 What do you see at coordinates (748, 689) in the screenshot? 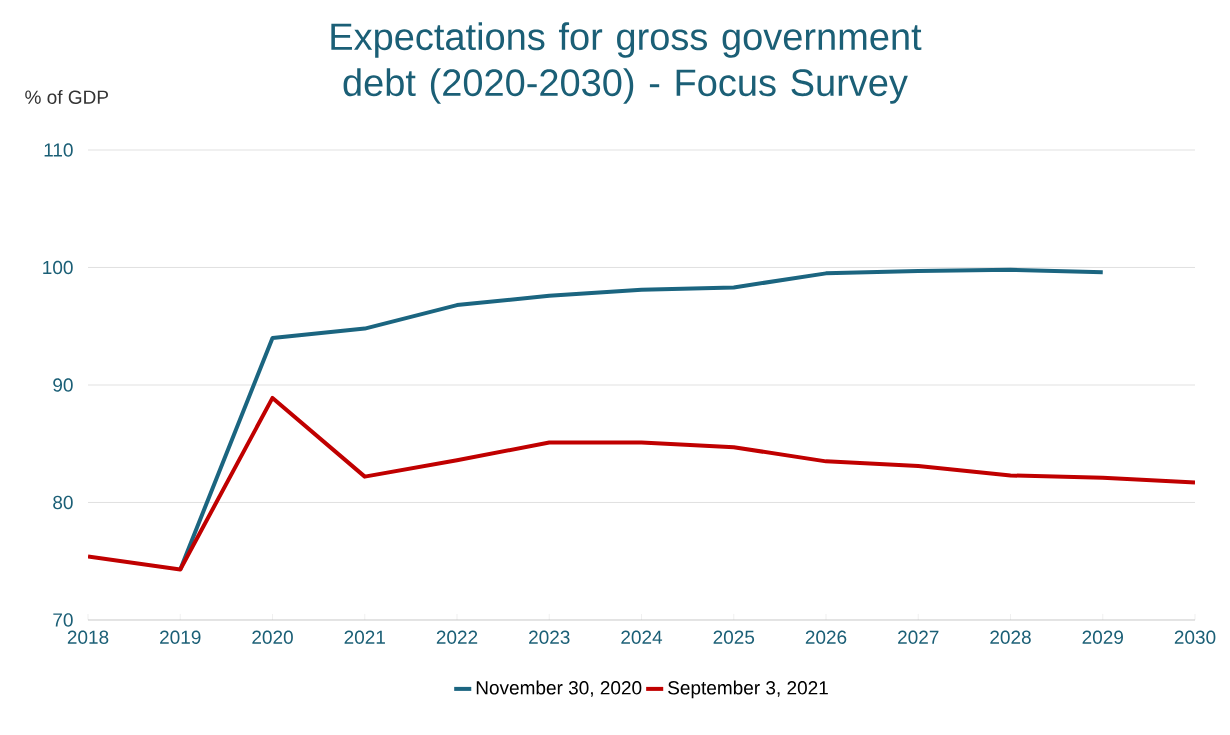
I see `legend-label: September 3, 2021` at bounding box center [748, 689].